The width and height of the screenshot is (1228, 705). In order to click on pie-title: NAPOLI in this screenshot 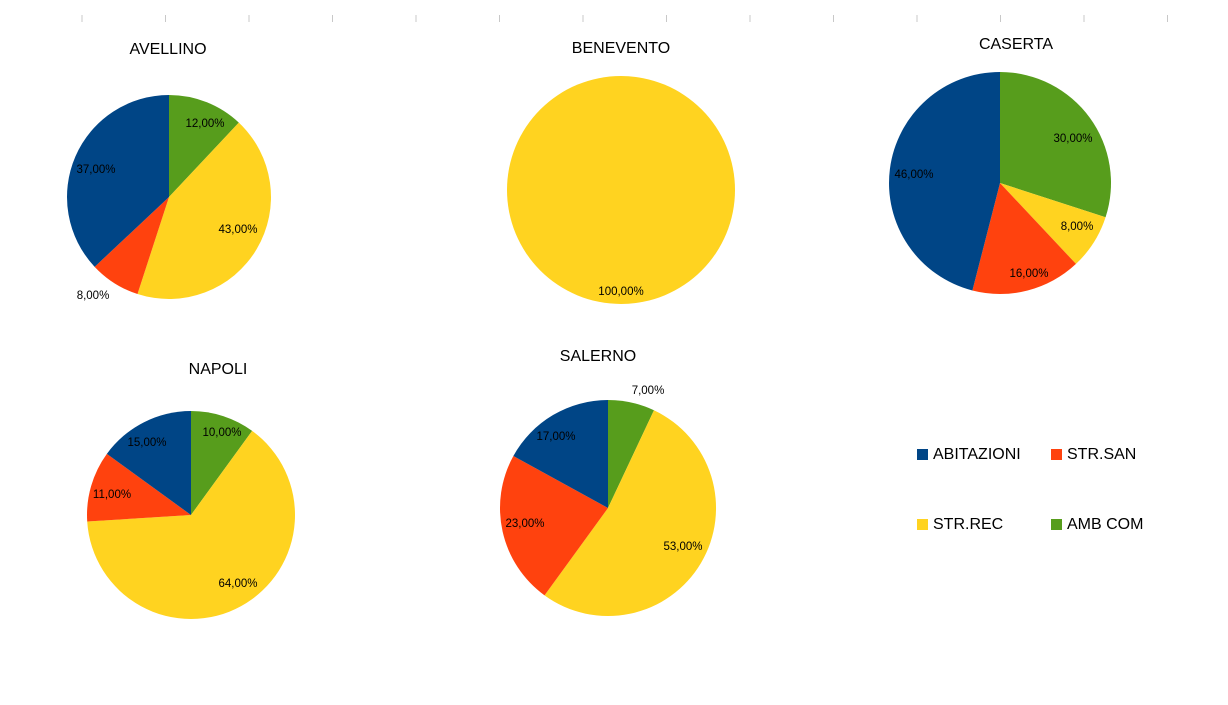, I will do `click(218, 369)`.